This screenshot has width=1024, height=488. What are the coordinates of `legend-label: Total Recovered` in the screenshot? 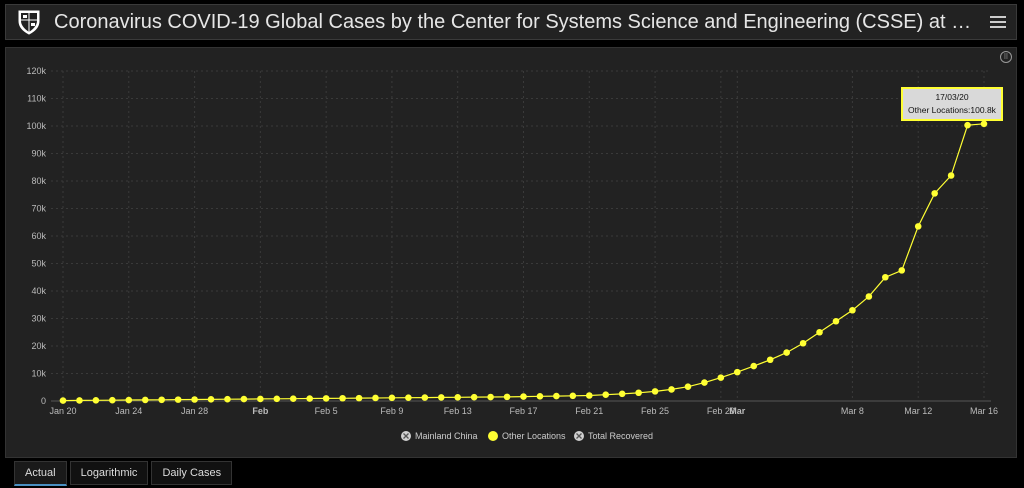 It's located at (620, 436).